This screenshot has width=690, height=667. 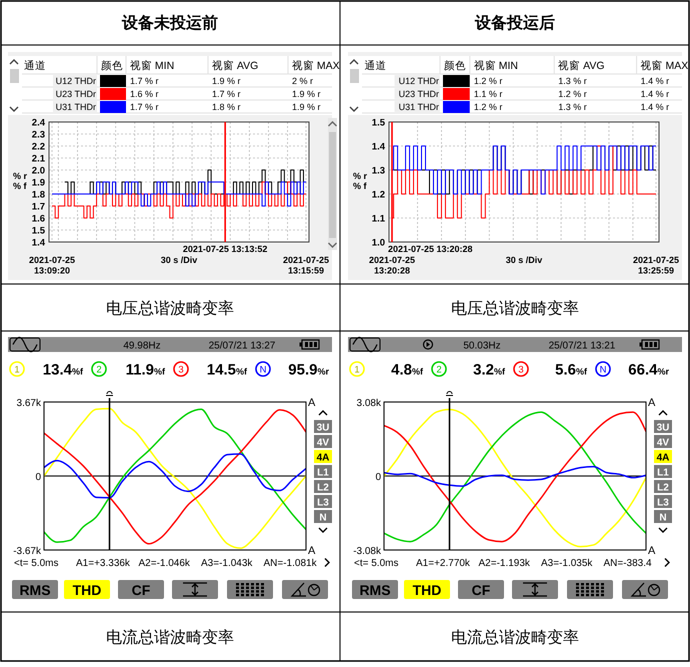 What do you see at coordinates (39, 159) in the screenshot?
I see `y-tick-label: 2.1` at bounding box center [39, 159].